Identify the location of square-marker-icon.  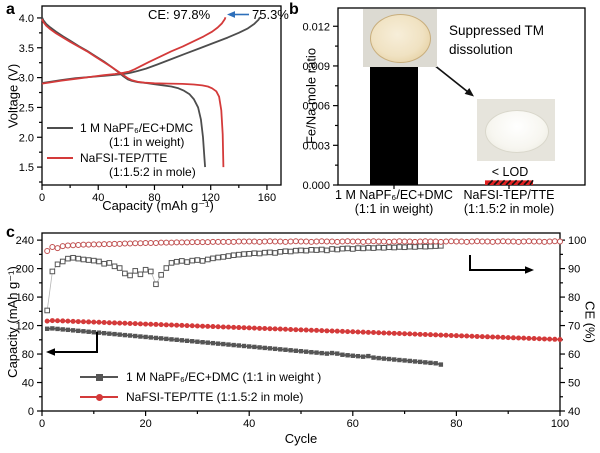
(99, 377).